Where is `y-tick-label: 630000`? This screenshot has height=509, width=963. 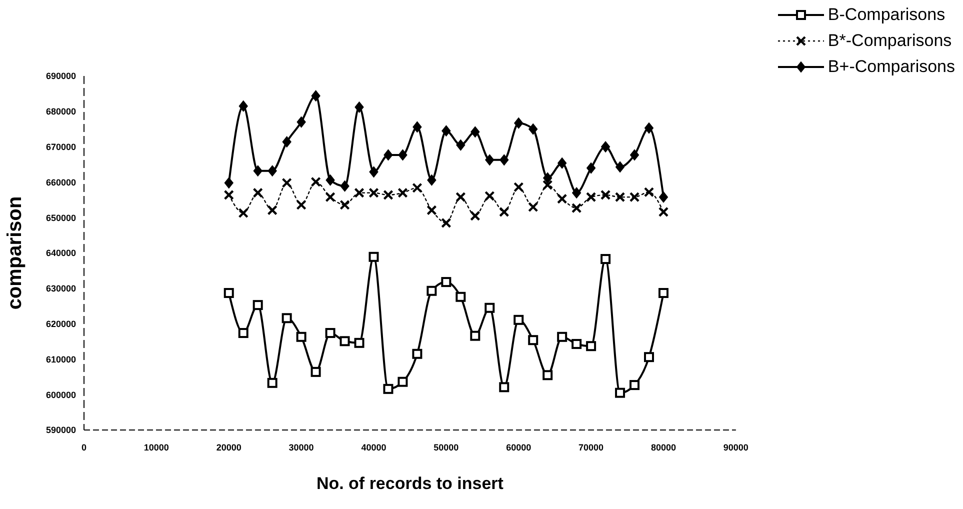 y-tick-label: 630000 is located at coordinates (61, 289).